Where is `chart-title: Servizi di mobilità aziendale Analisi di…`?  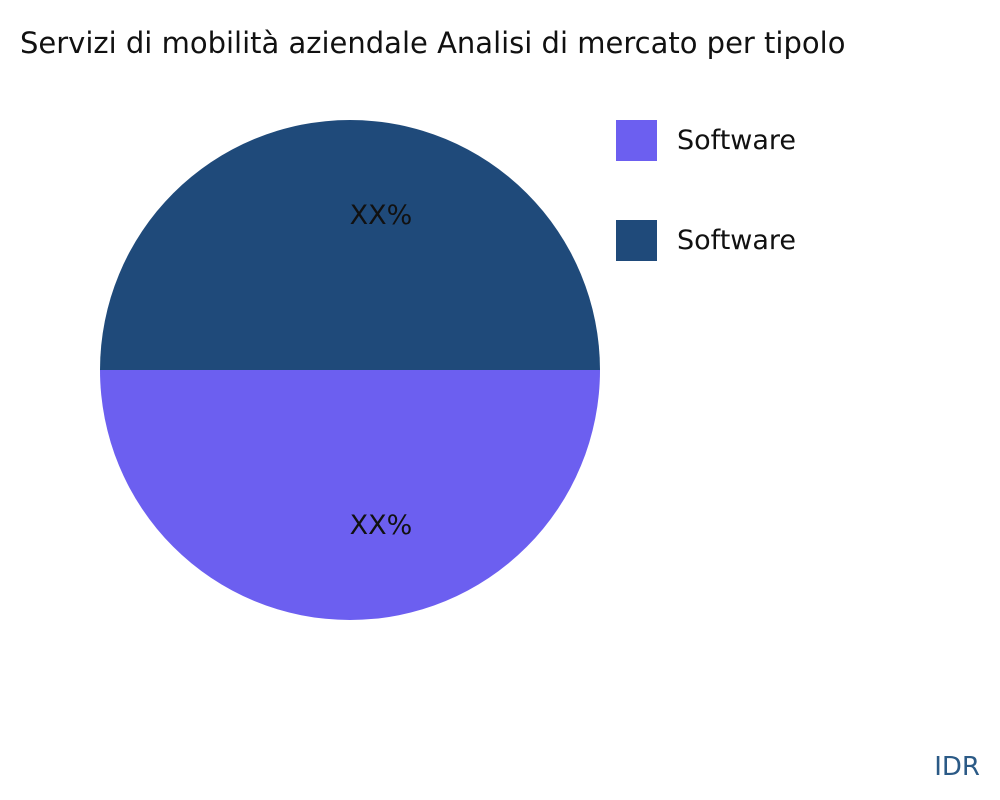 chart-title: Servizi di mobilità aziendale Analisi di… is located at coordinates (433, 43).